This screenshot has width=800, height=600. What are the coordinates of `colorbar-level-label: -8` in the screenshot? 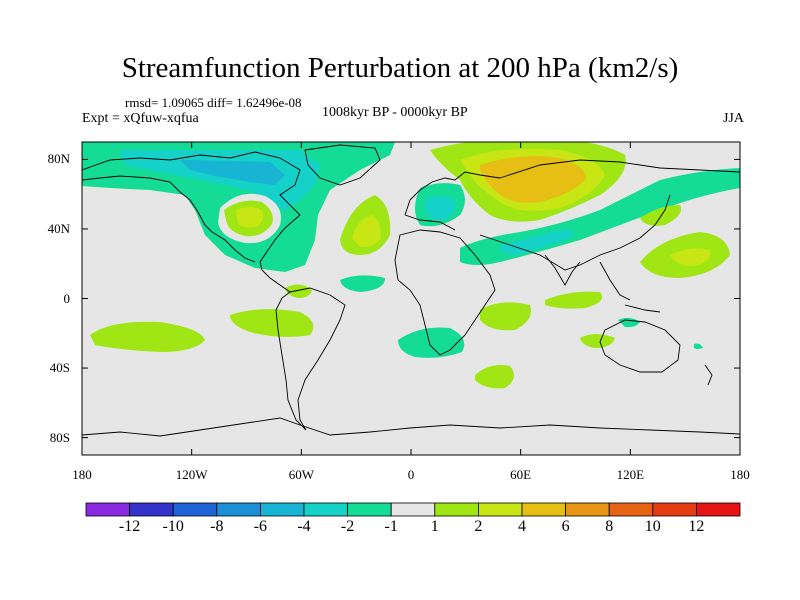 It's located at (217, 526).